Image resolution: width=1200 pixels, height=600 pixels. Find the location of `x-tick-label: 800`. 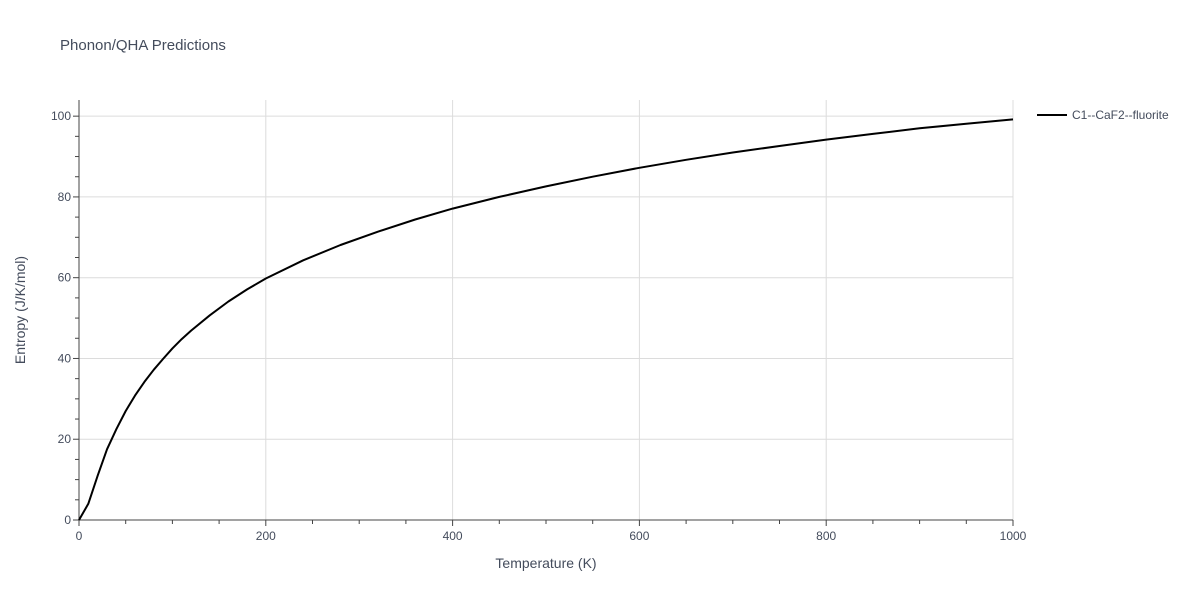

x-tick-label: 800 is located at coordinates (826, 536).